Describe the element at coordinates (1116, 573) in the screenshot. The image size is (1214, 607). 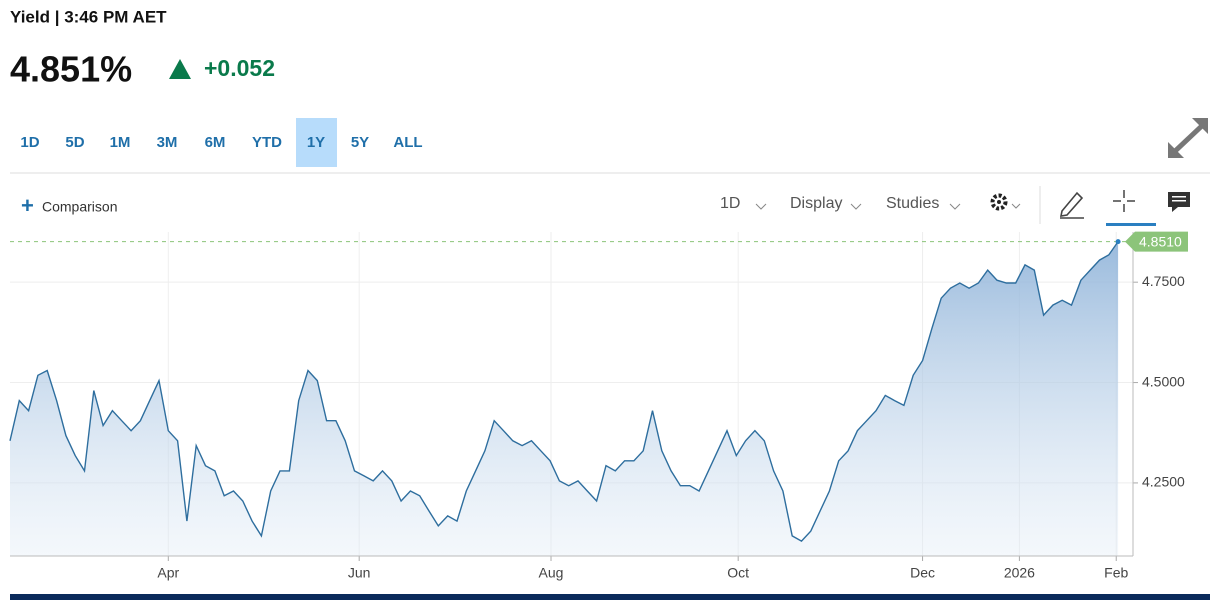
I see `x-tick-label: Feb` at that location.